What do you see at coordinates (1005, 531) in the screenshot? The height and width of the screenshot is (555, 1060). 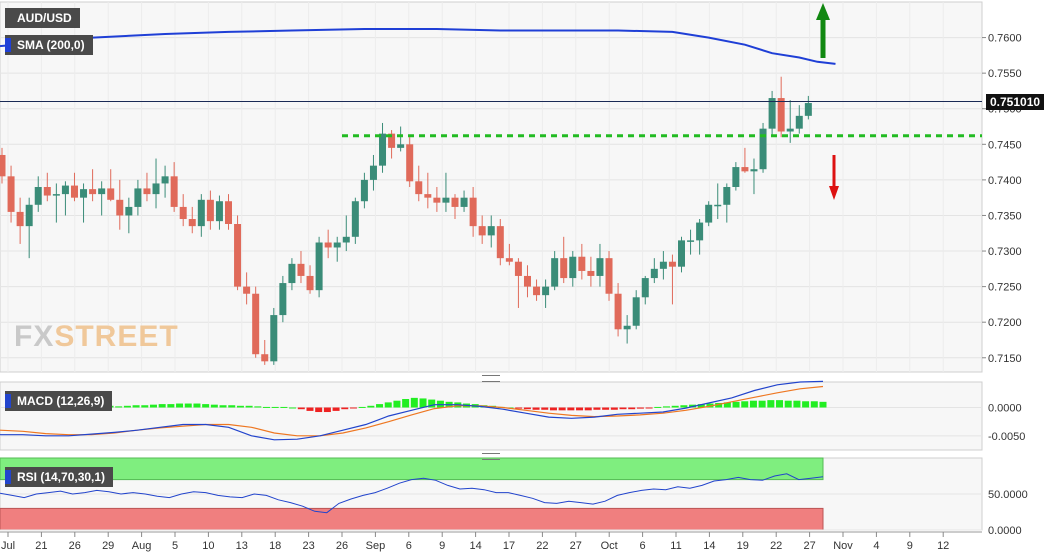 I see `rsi-tick-label: 0.0000` at bounding box center [1005, 531].